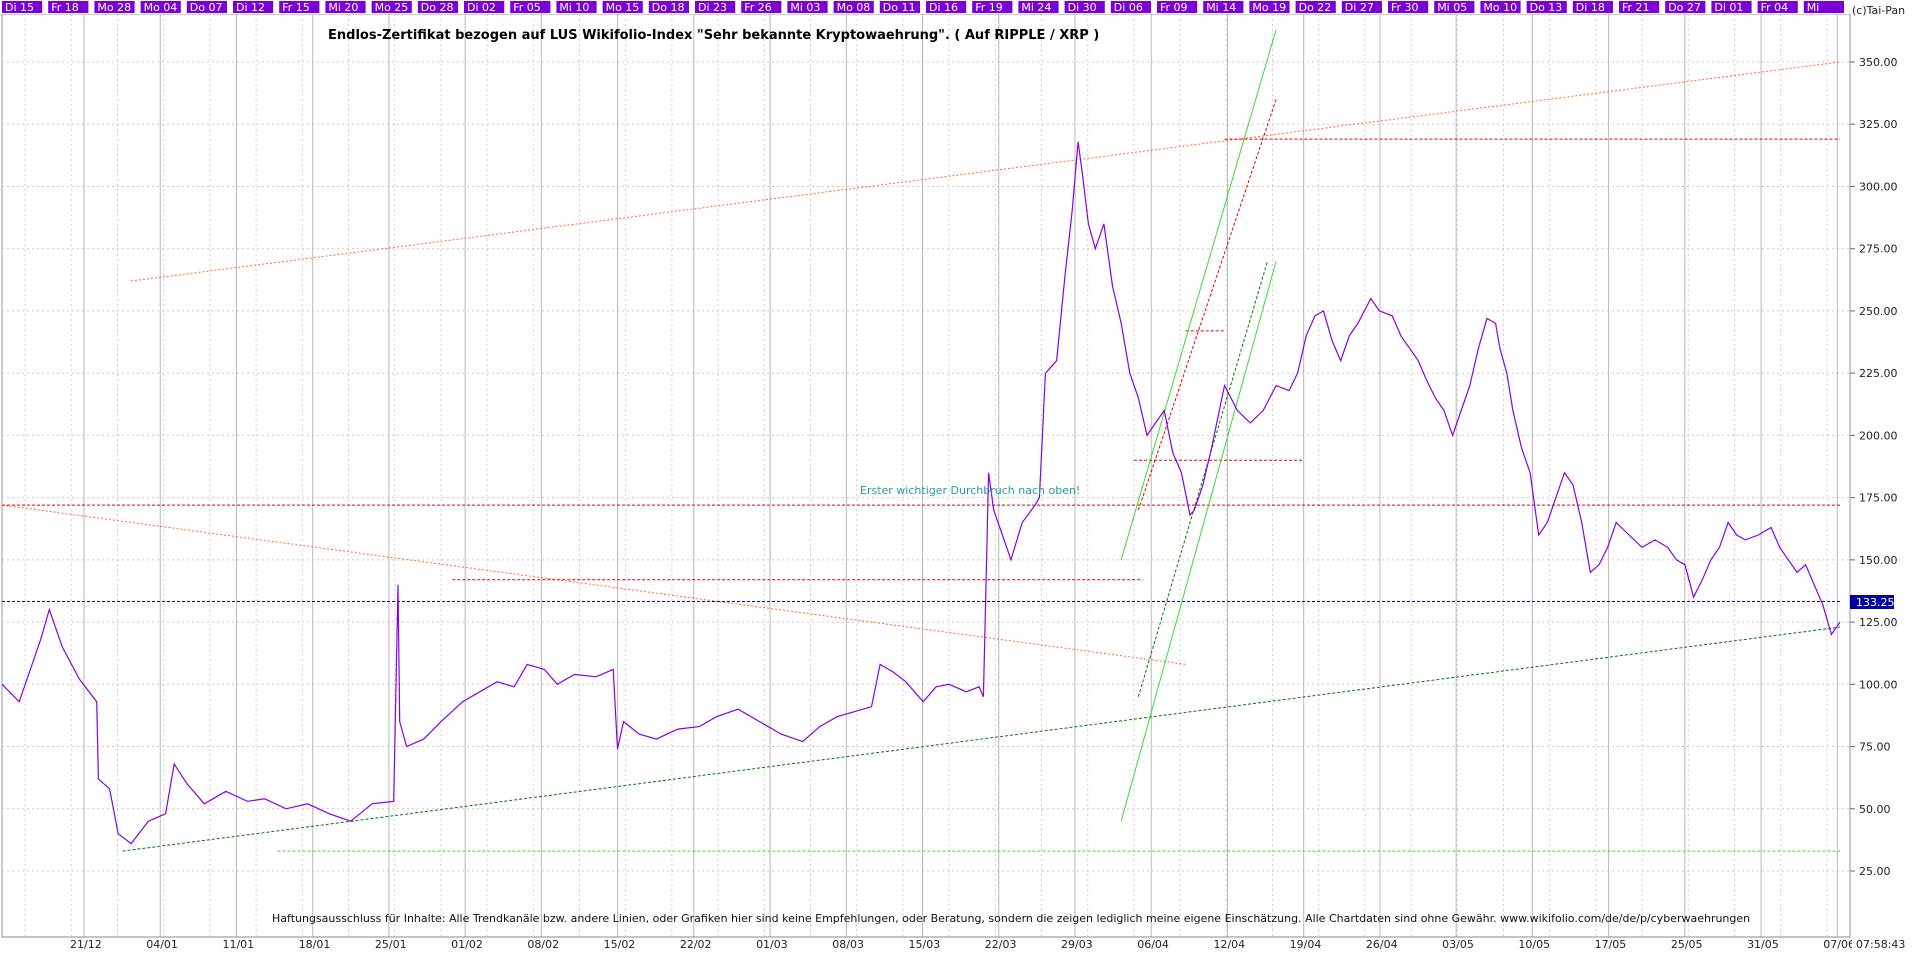 This screenshot has height=956, width=1912. Describe the element at coordinates (1875, 747) in the screenshot. I see `y-tick-label: 75.00` at that location.